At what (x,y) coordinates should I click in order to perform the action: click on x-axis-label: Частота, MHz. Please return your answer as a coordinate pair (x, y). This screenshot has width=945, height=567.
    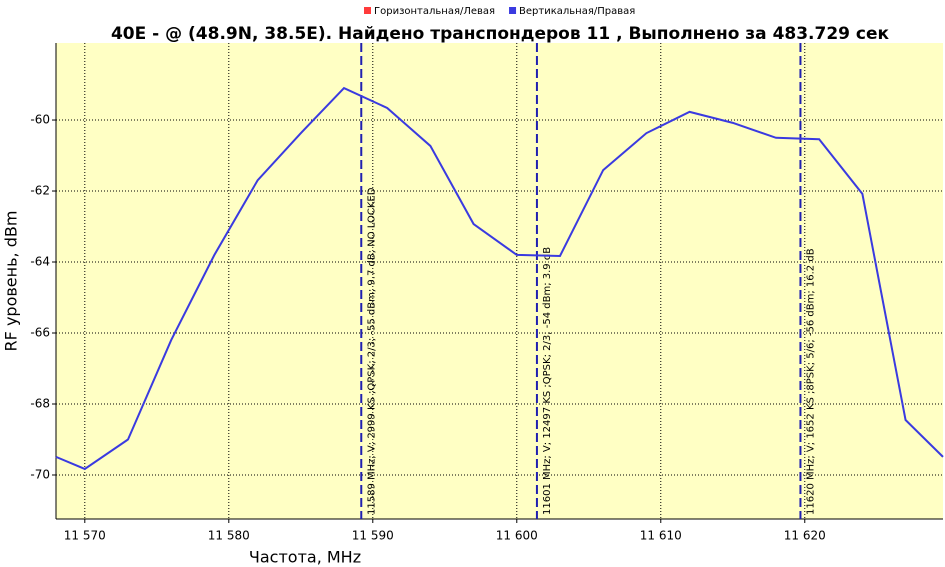
    Looking at the image, I should click on (305, 557).